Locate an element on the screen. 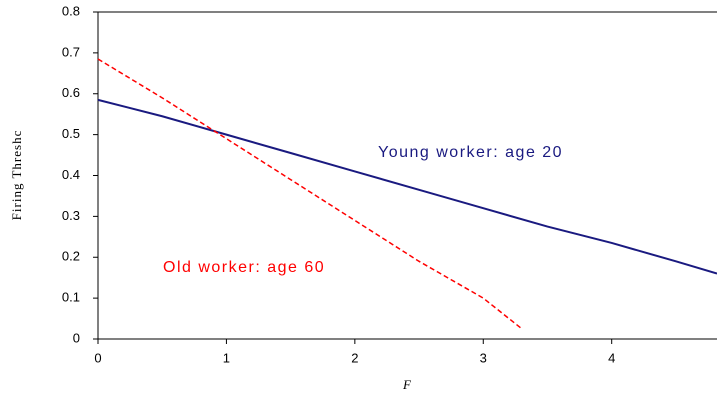 The width and height of the screenshot is (717, 403). x-axis-label: F is located at coordinates (407, 384).